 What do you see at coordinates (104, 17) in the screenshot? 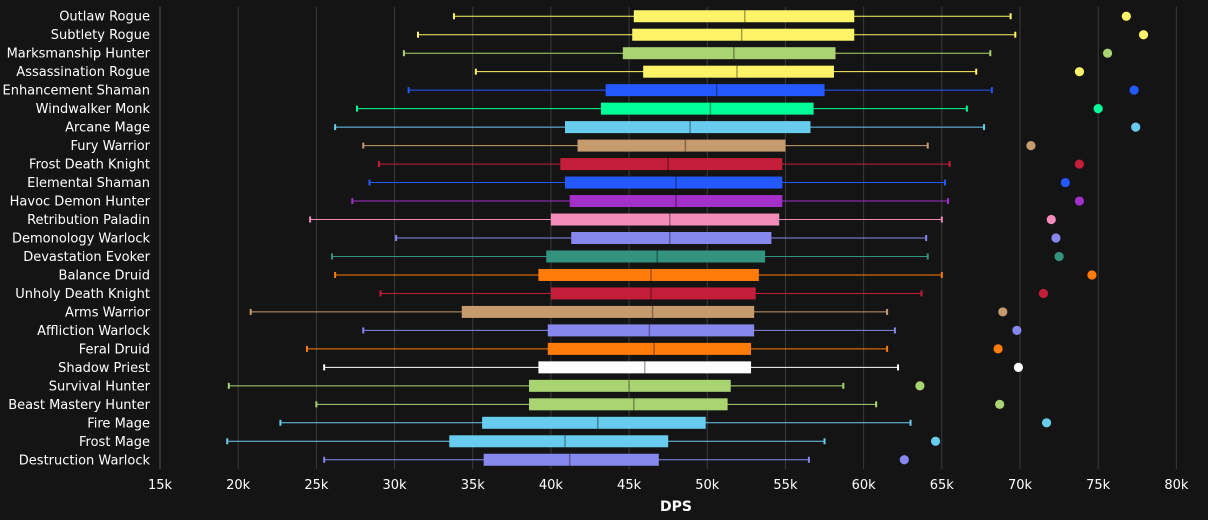
I see `category-label: Outlaw Rogue` at bounding box center [104, 17].